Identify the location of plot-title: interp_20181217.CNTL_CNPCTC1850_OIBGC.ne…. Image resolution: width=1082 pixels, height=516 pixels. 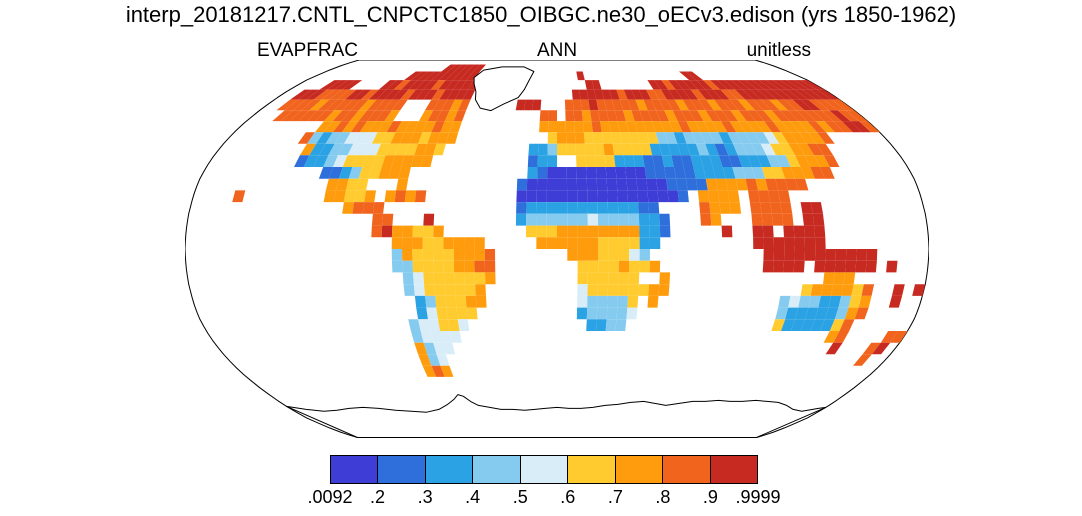
(541, 14).